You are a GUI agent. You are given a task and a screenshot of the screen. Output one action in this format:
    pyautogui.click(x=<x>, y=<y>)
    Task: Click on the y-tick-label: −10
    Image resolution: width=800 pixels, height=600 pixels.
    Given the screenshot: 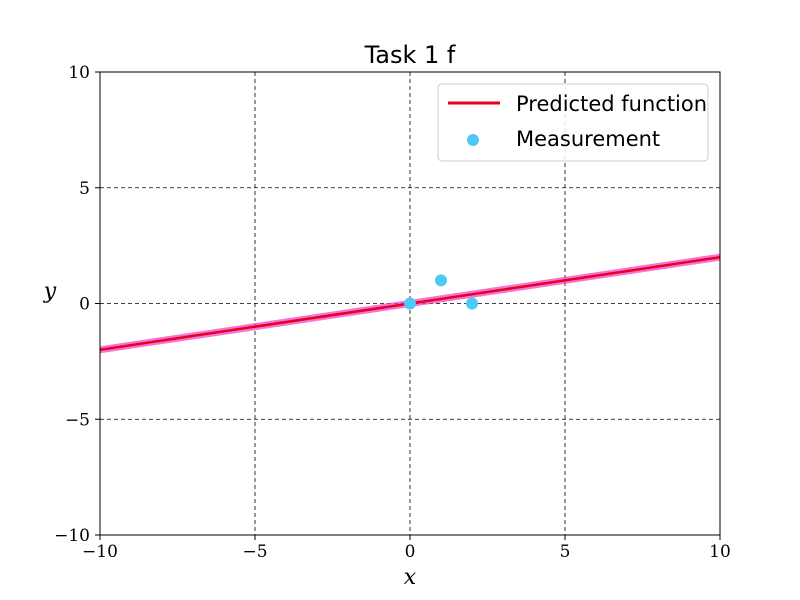 What is the action you would take?
    pyautogui.click(x=72, y=536)
    